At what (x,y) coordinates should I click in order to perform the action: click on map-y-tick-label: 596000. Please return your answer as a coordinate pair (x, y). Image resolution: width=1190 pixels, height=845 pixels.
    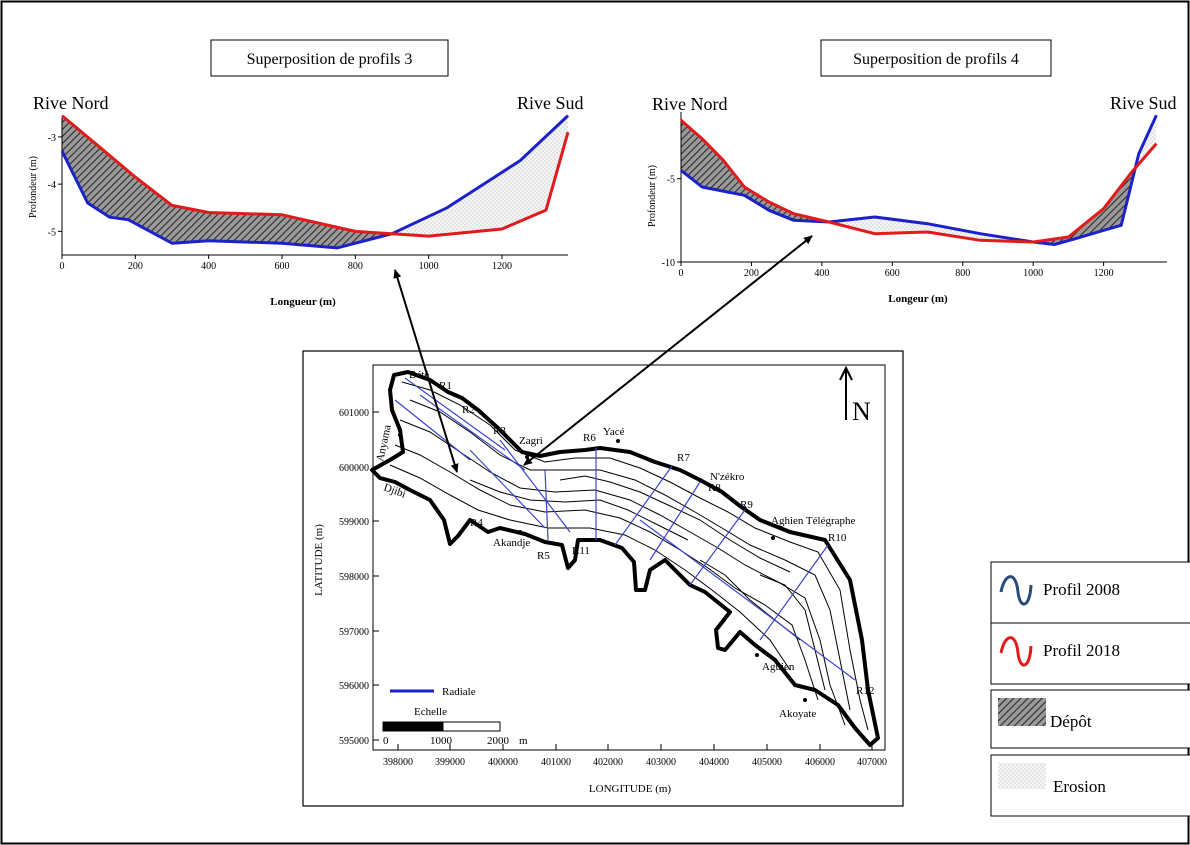
    Looking at the image, I should click on (354, 686).